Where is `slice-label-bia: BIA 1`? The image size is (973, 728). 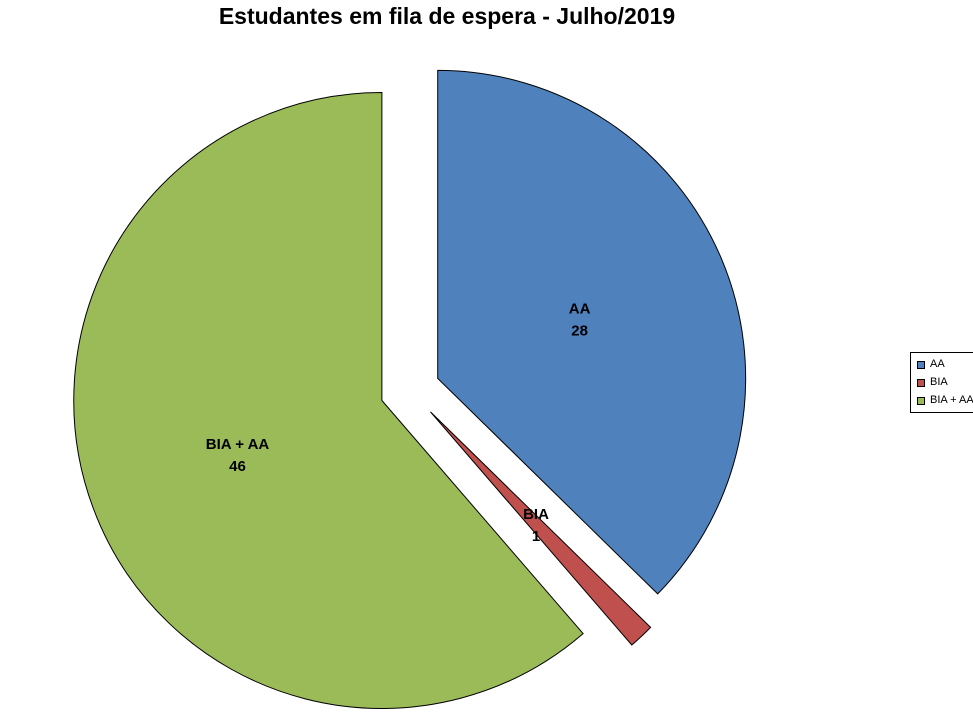
slice-label-bia: BIA 1 is located at coordinates (536, 525).